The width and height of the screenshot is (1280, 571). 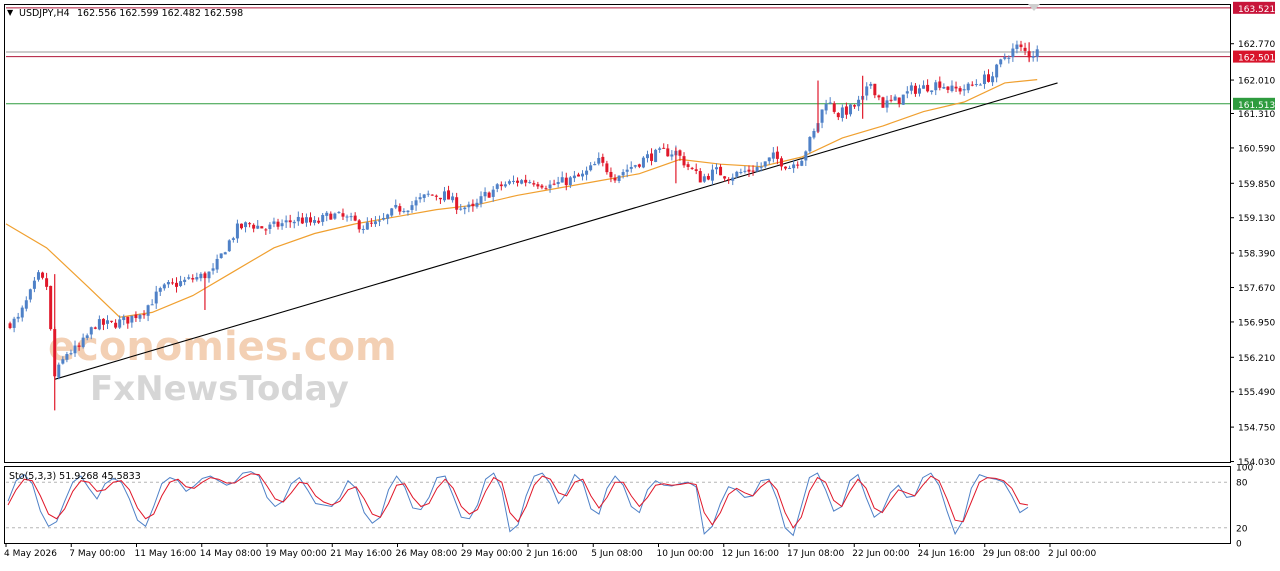 I want to click on level-label-bg-support, so click(x=1254, y=103).